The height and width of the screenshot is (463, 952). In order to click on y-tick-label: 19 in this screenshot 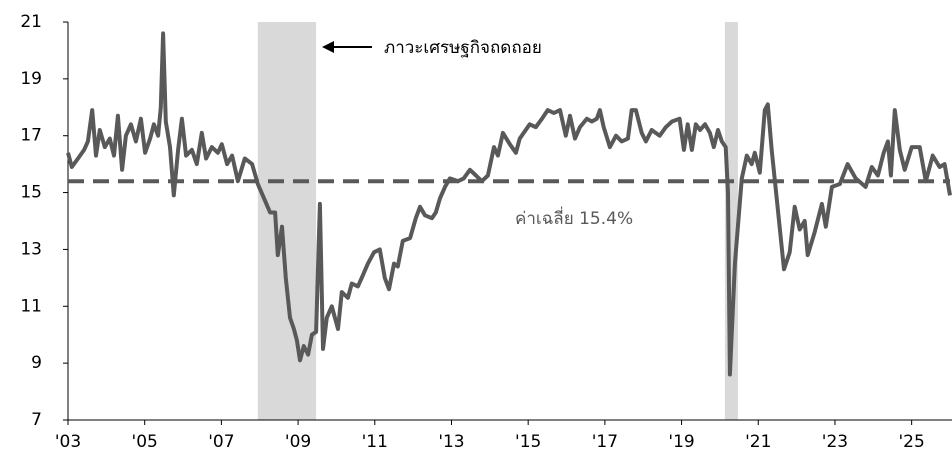, I will do `click(31, 79)`.